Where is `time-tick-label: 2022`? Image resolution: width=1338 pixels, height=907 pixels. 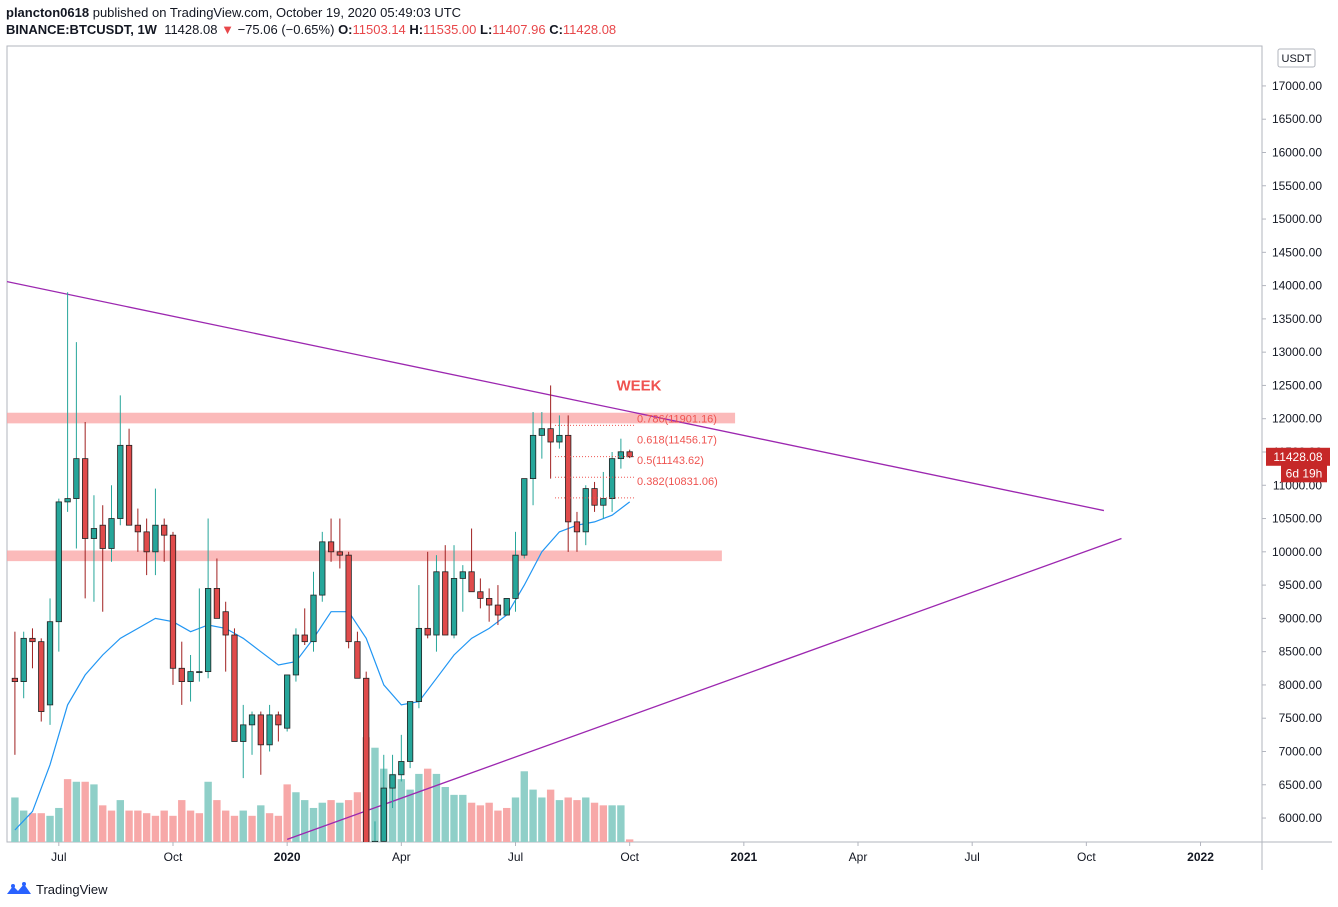
time-tick-label: 2022 is located at coordinates (1200, 857).